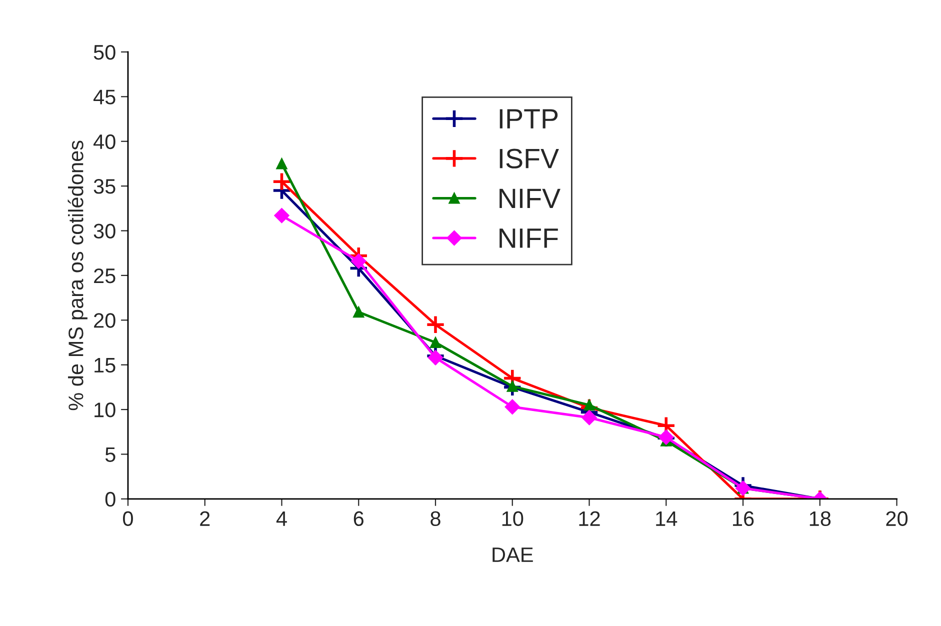 Image resolution: width=941 pixels, height=626 pixels. What do you see at coordinates (435, 518) in the screenshot?
I see `x-tick-label: 8` at bounding box center [435, 518].